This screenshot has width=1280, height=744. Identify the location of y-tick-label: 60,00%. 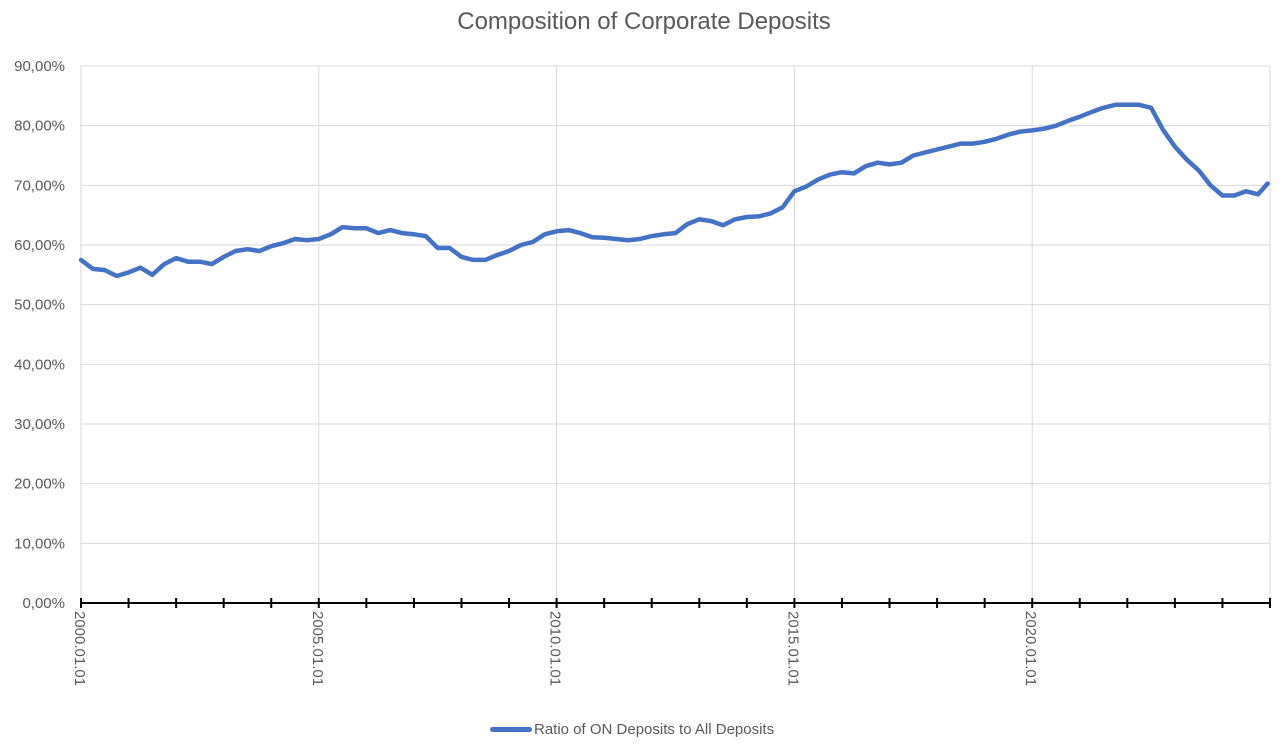
(39, 245).